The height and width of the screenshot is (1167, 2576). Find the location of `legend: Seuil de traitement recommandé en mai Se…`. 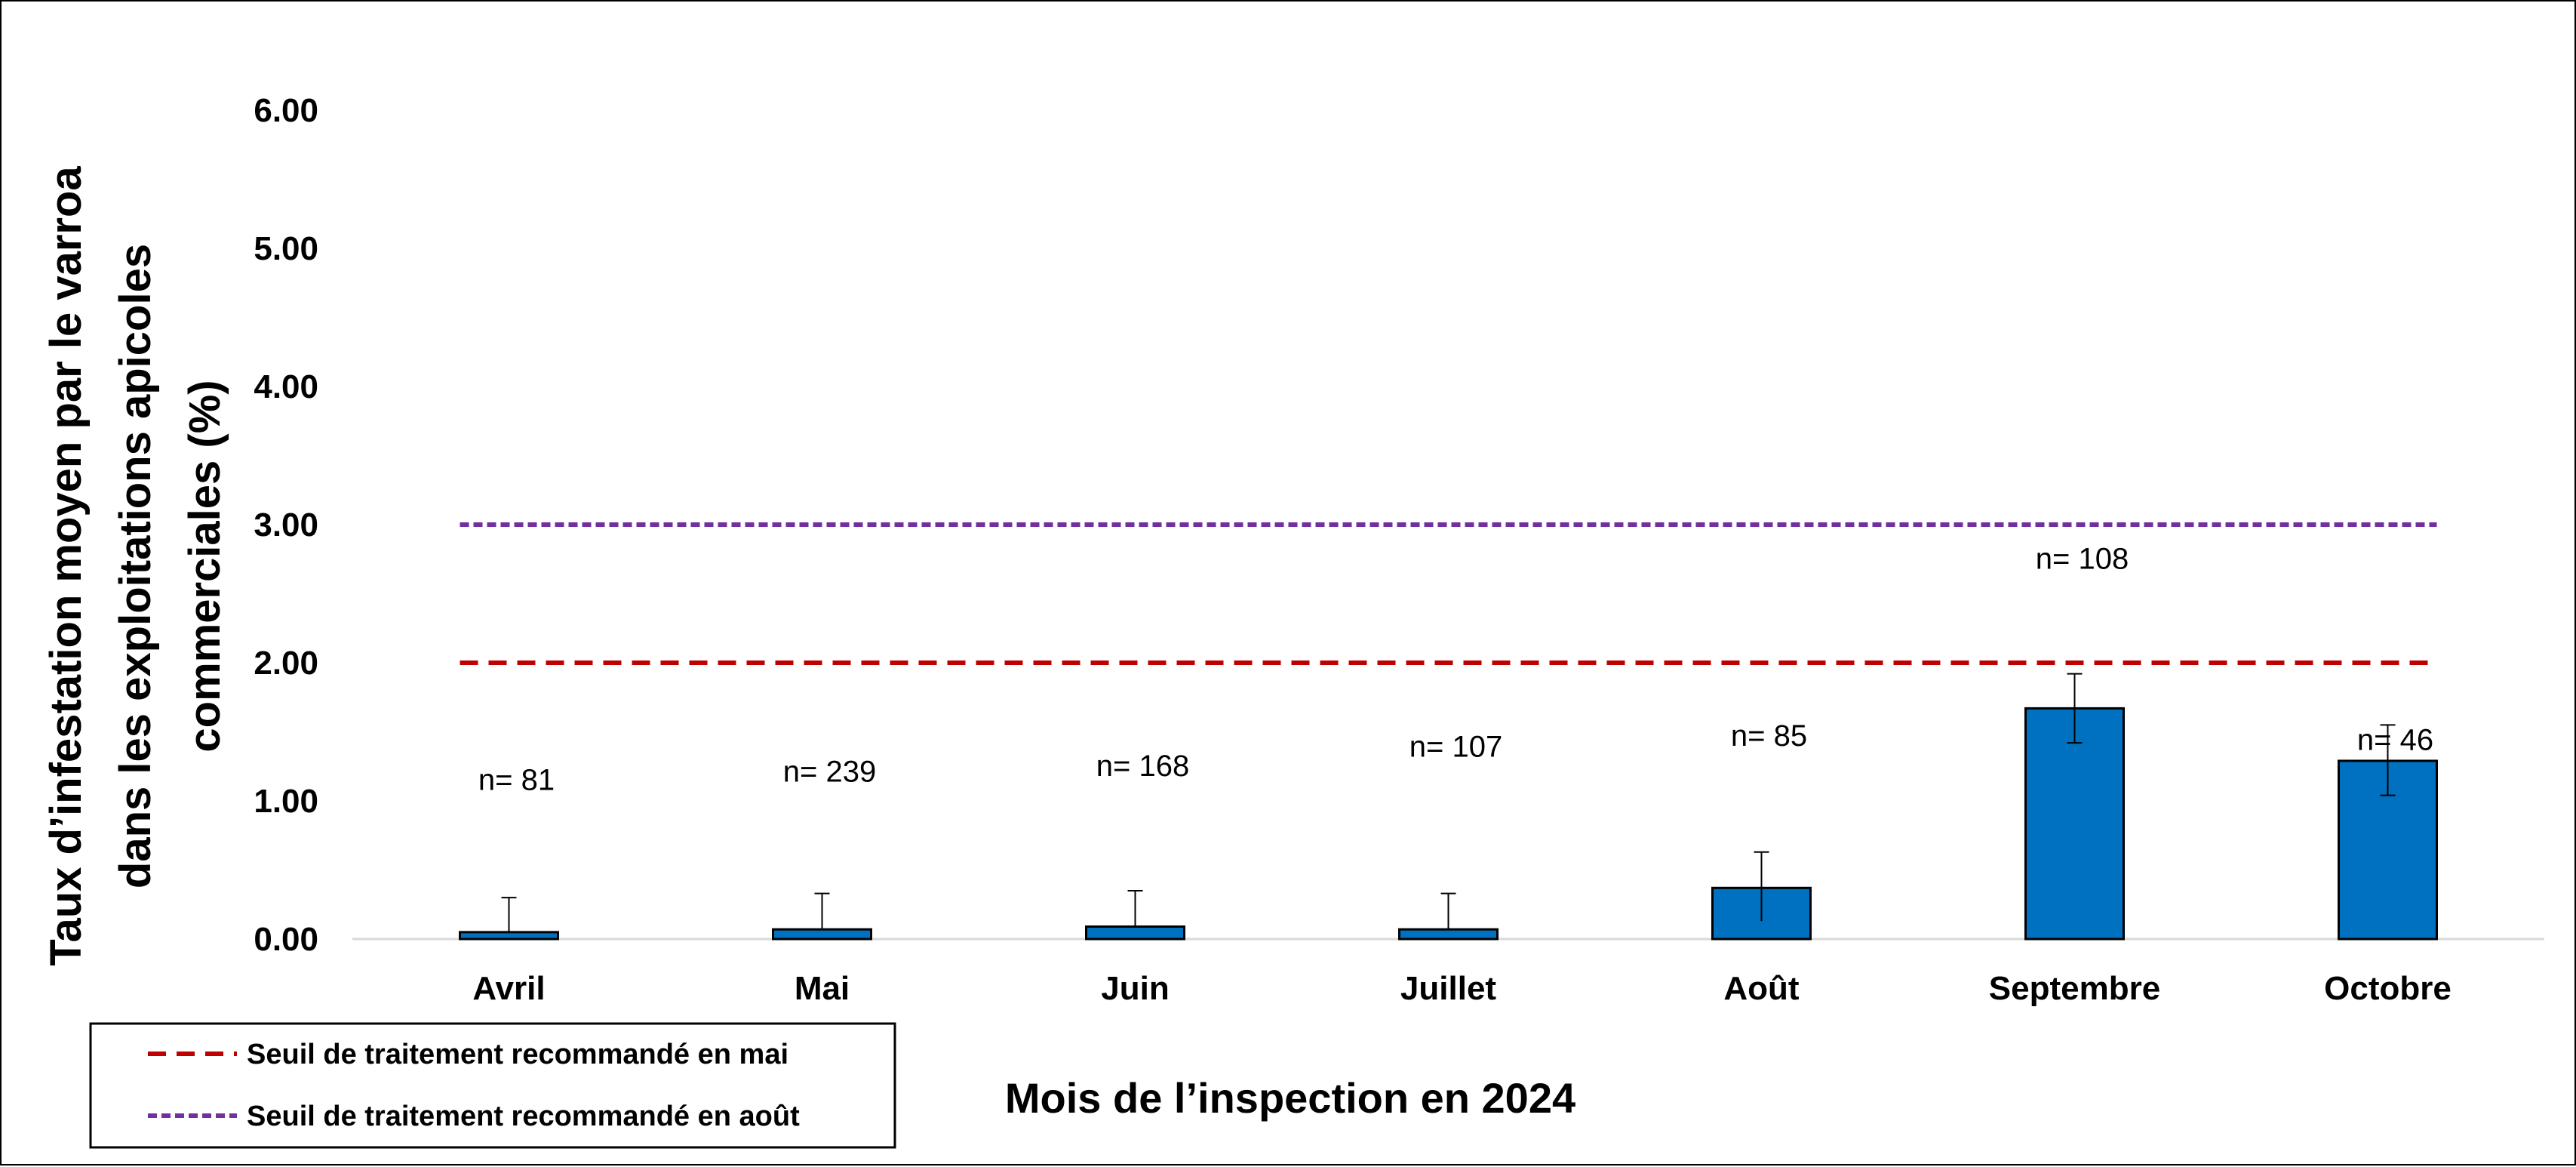

legend: Seuil de traitement recommandé en mai Se… is located at coordinates (492, 1085).